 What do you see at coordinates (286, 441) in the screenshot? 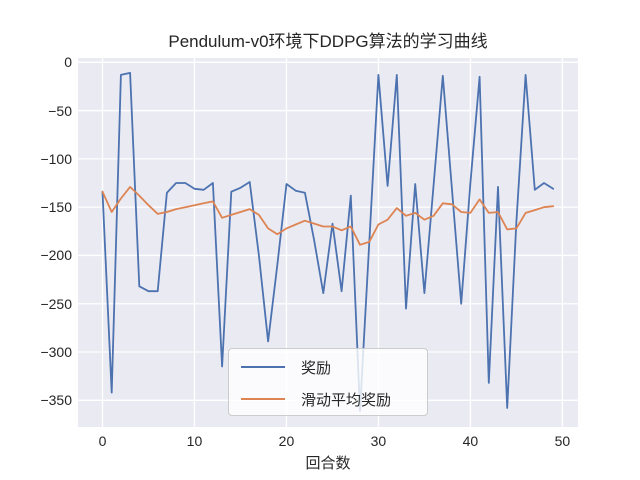
I see `x-tick-label: 20` at bounding box center [286, 441].